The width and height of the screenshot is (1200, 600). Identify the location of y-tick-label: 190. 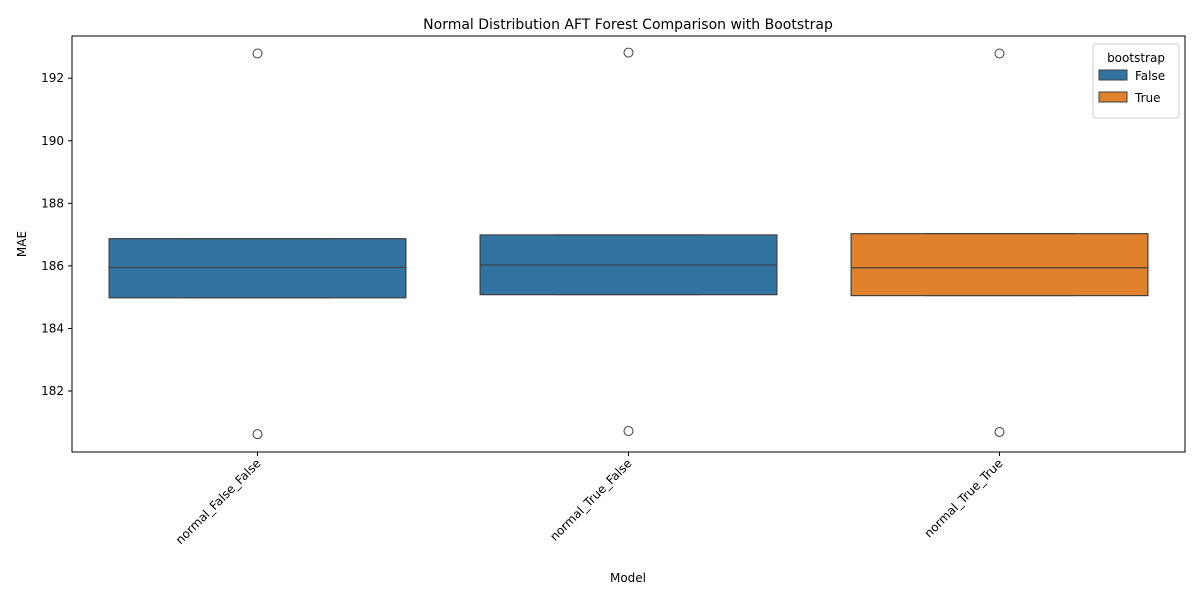
(52, 141).